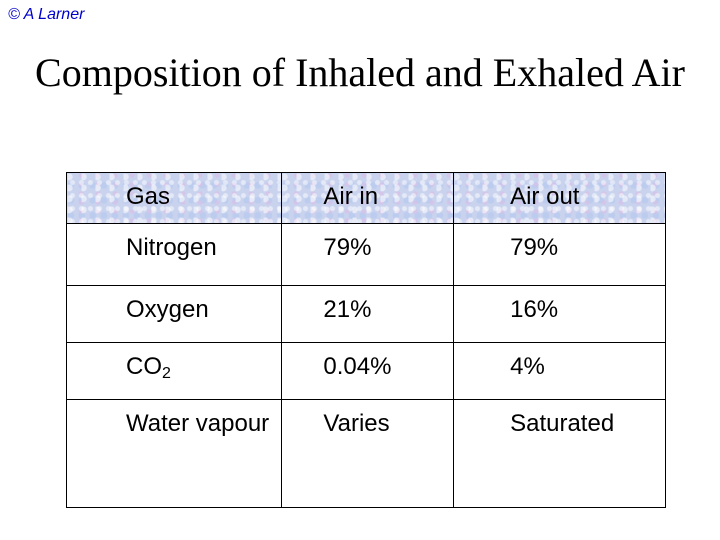 The width and height of the screenshot is (720, 540). Describe the element at coordinates (46, 14) in the screenshot. I see `copyright-notice: © A Larner` at that location.